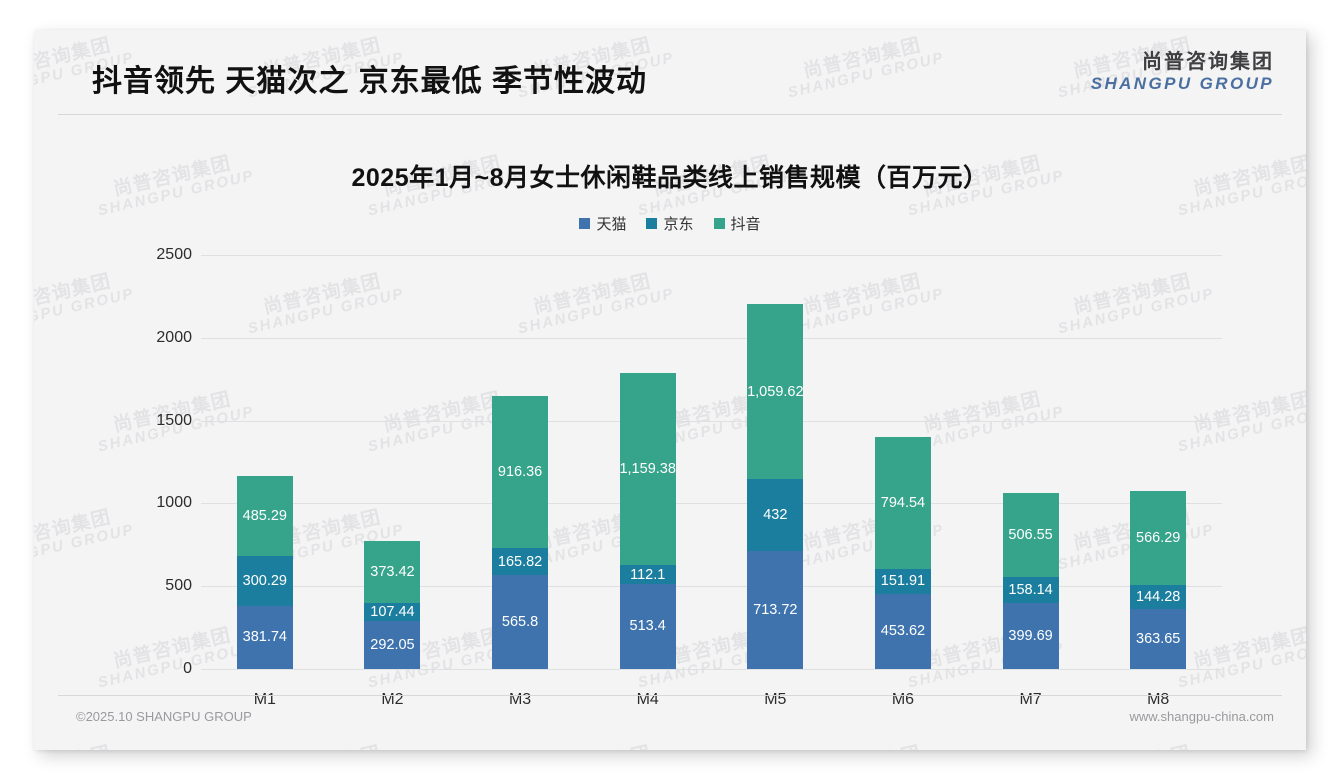 This screenshot has height=780, width=1340. I want to click on bar-group-M1: 381.74 300.29 485.29, so click(264, 462).